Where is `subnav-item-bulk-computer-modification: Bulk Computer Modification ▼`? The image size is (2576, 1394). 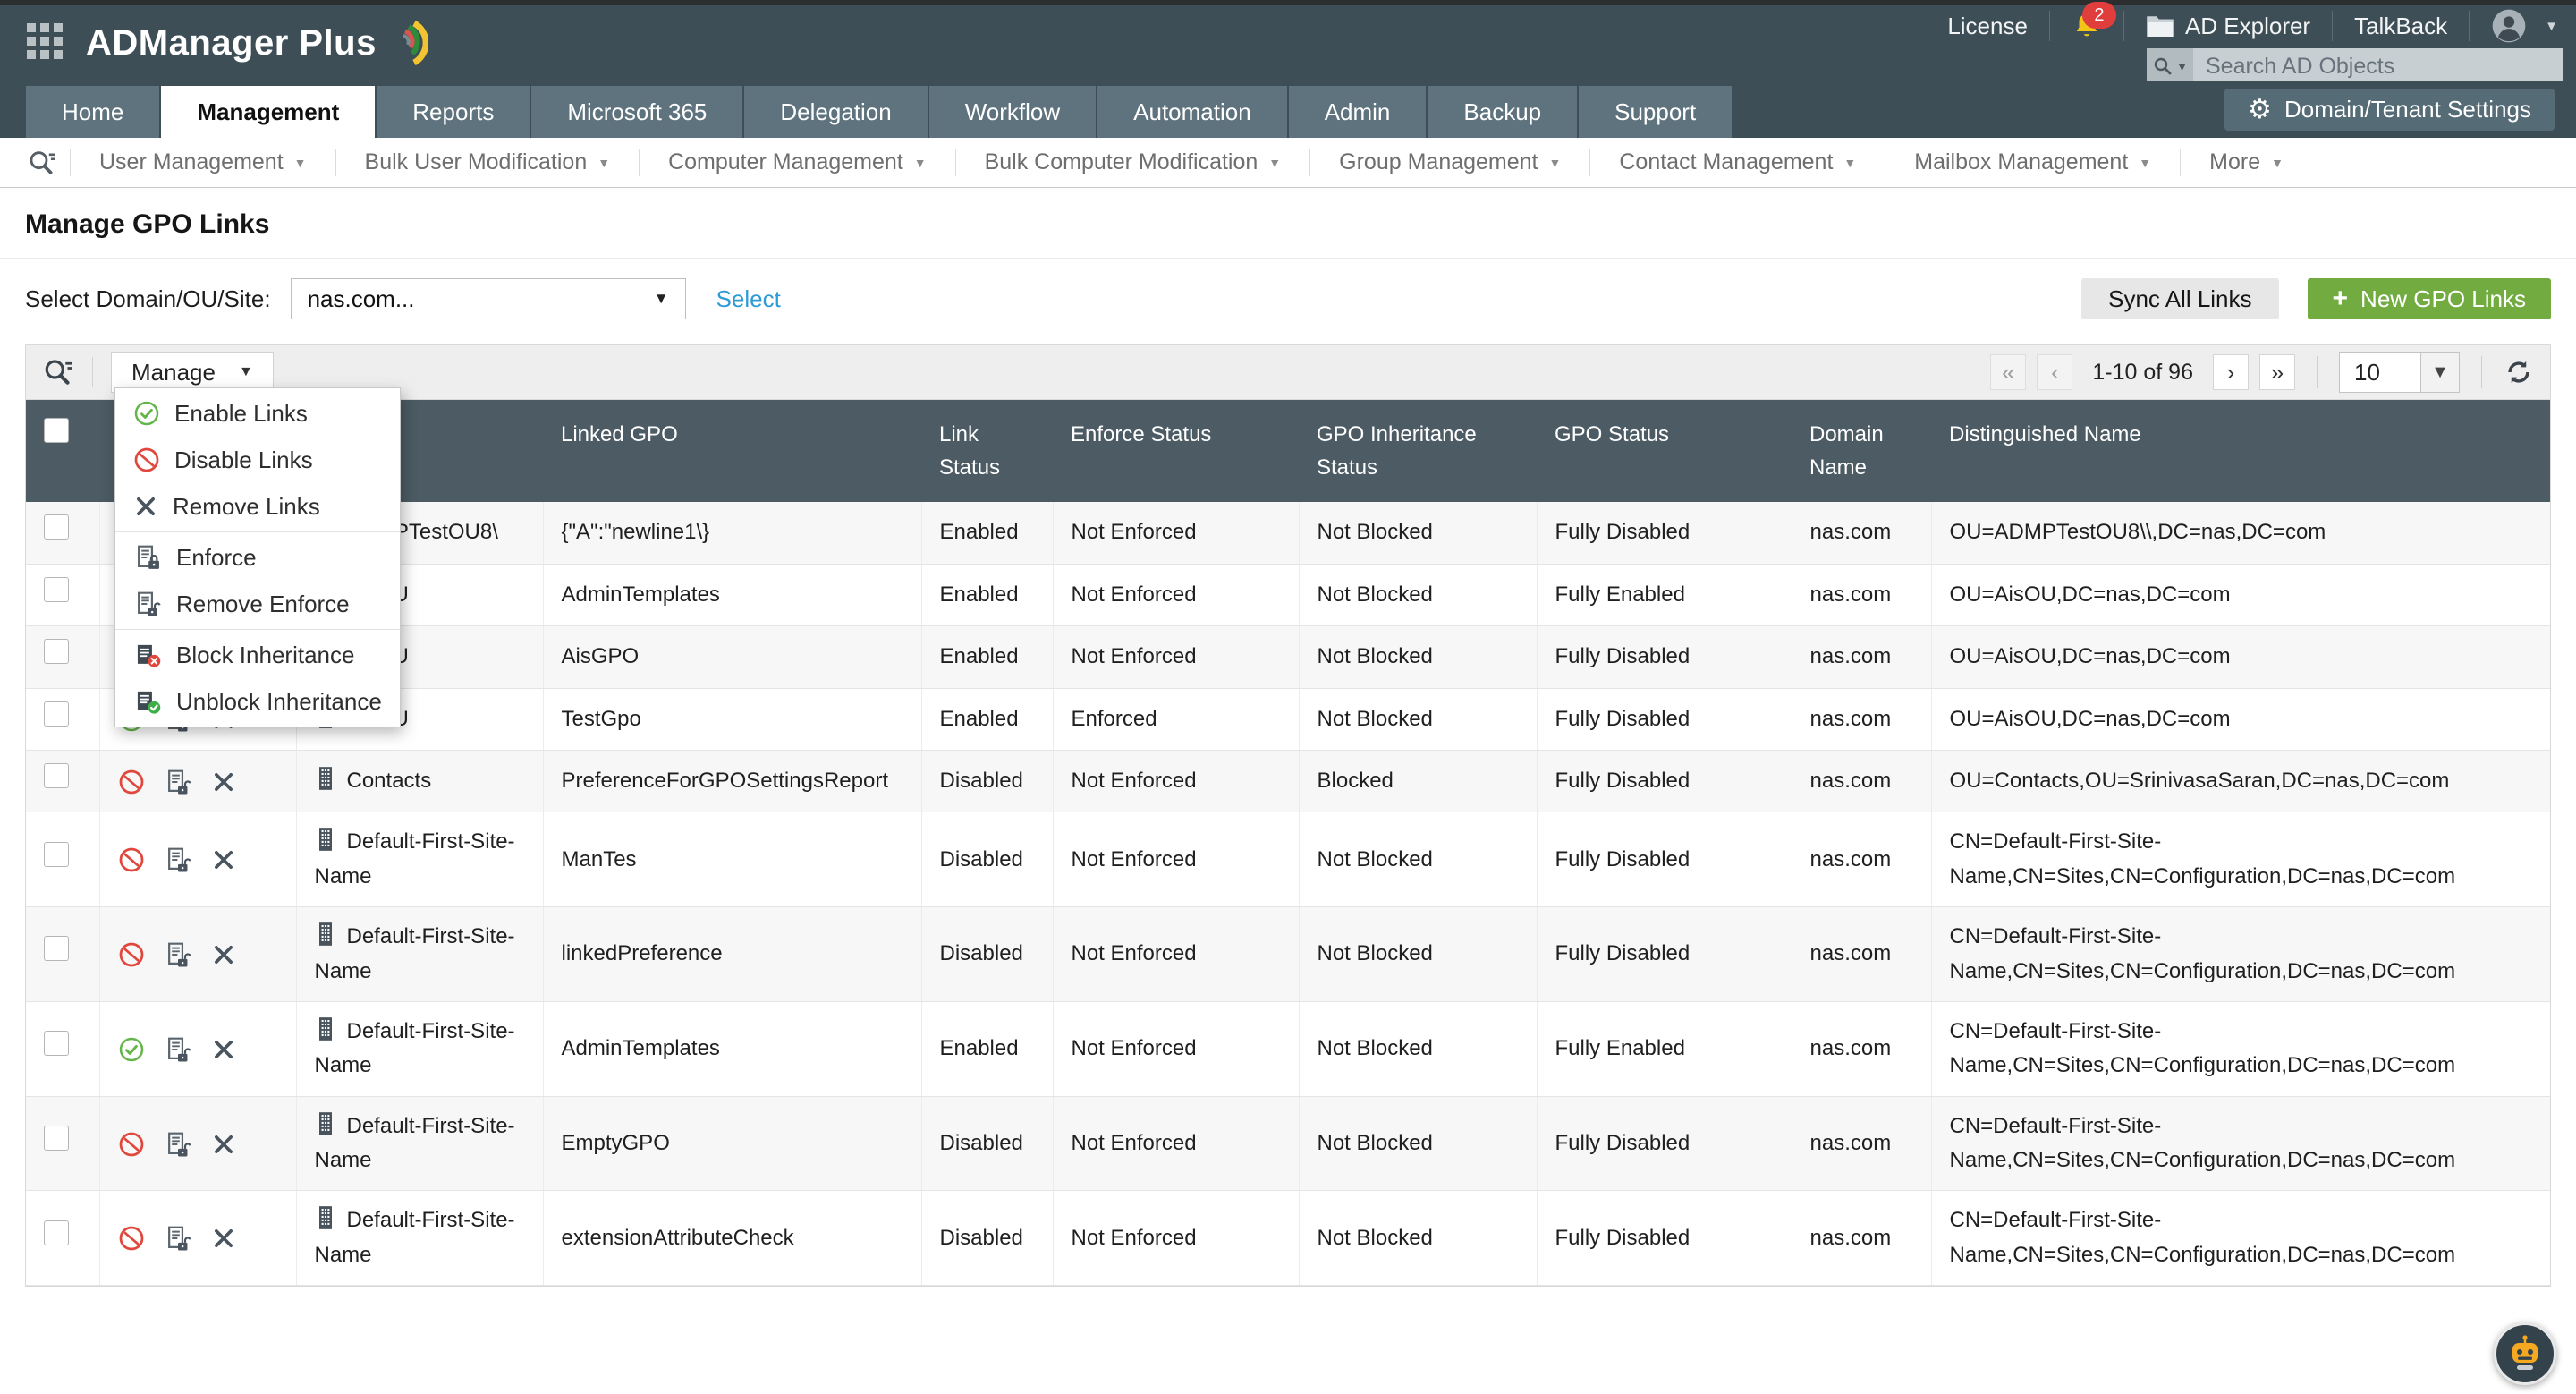 subnav-item-bulk-computer-modification: Bulk Computer Modification ▼ is located at coordinates (1133, 161).